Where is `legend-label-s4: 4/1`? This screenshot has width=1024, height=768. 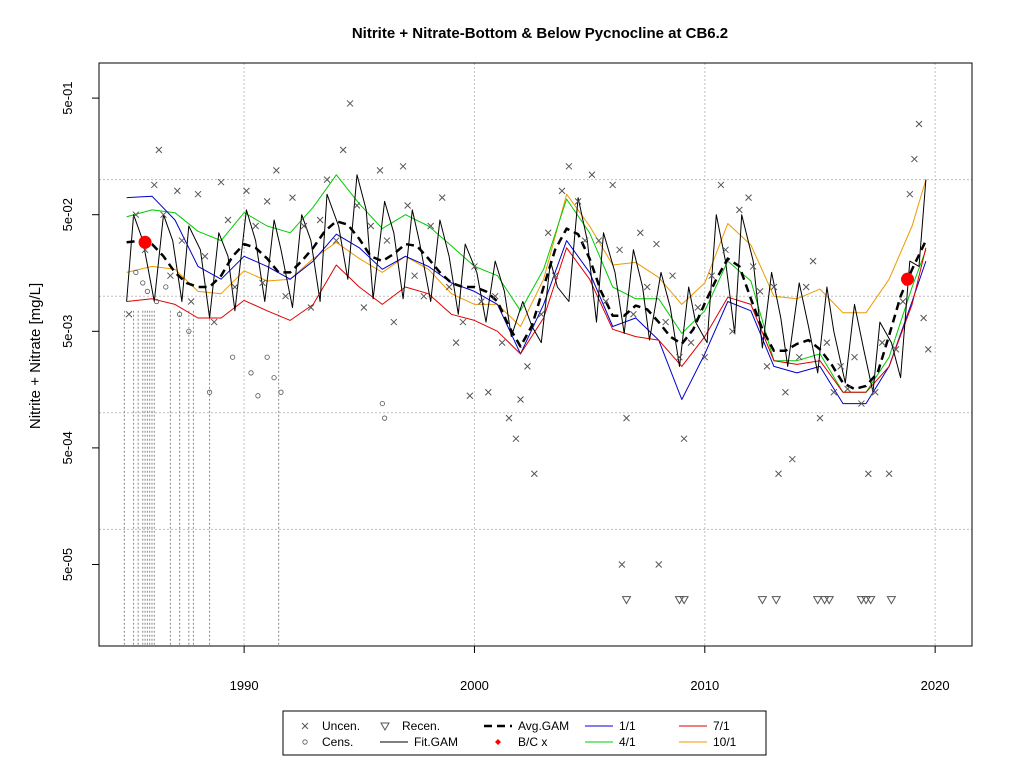
legend-label-s4: 4/1 is located at coordinates (627, 742).